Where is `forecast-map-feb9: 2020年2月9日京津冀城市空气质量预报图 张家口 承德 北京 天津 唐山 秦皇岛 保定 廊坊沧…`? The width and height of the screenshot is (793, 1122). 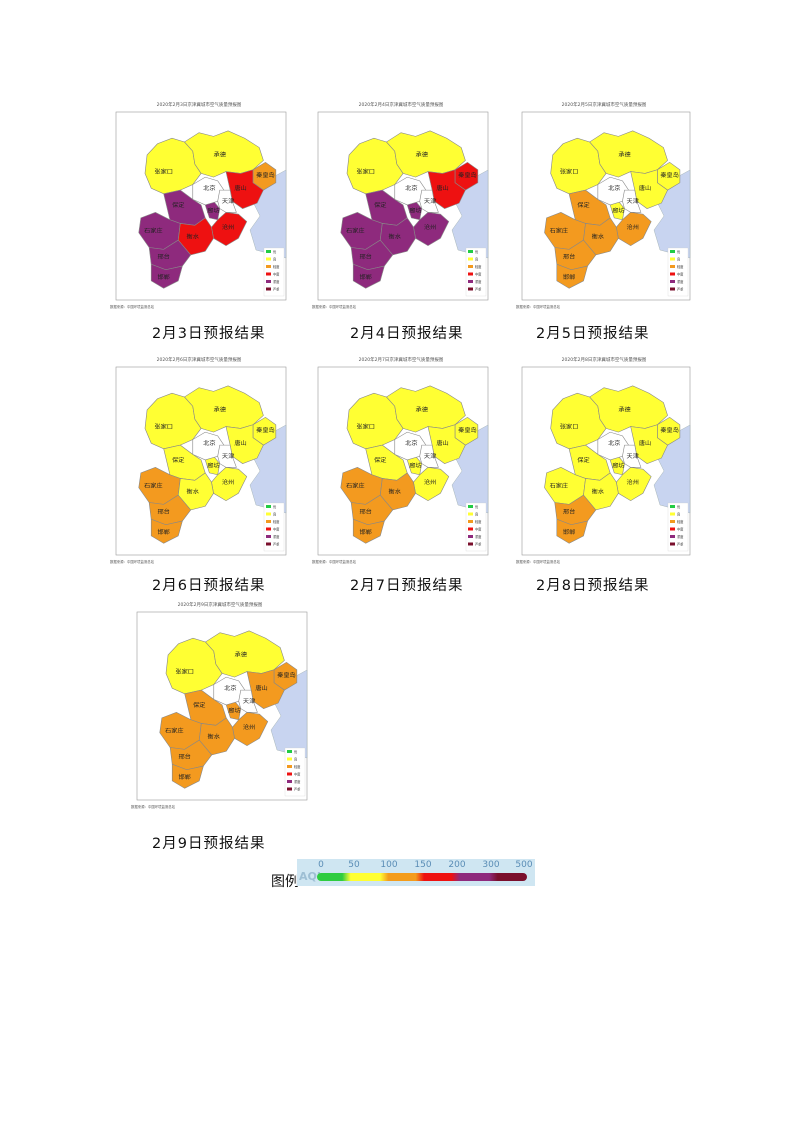
forecast-map-feb9: 2020年2月9日京津冀城市空气质量预报图 张家口 承德 北京 天津 唐山 秦皇岛 保定 廊坊沧… is located at coordinates (220, 705).